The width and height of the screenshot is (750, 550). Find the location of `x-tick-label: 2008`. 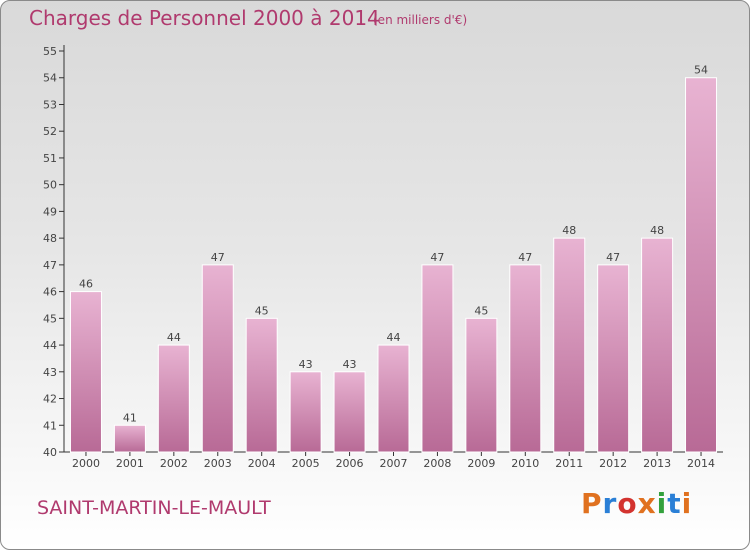

x-tick-label: 2008 is located at coordinates (437, 463).